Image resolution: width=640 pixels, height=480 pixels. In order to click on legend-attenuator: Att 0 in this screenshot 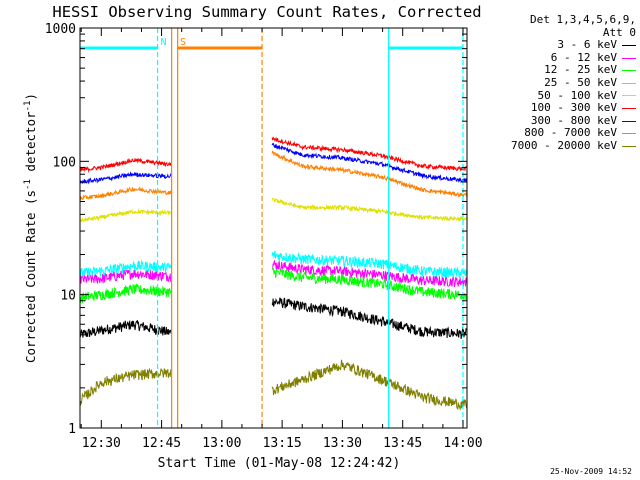, I will do `click(619, 32)`.